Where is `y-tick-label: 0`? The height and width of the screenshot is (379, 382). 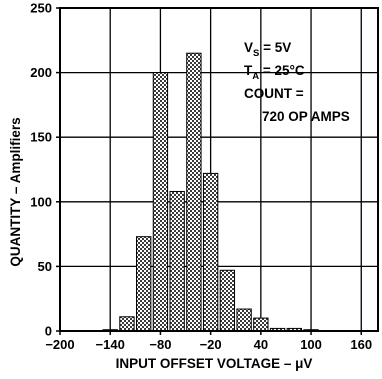 y-tick-label: 0 is located at coordinates (48, 331).